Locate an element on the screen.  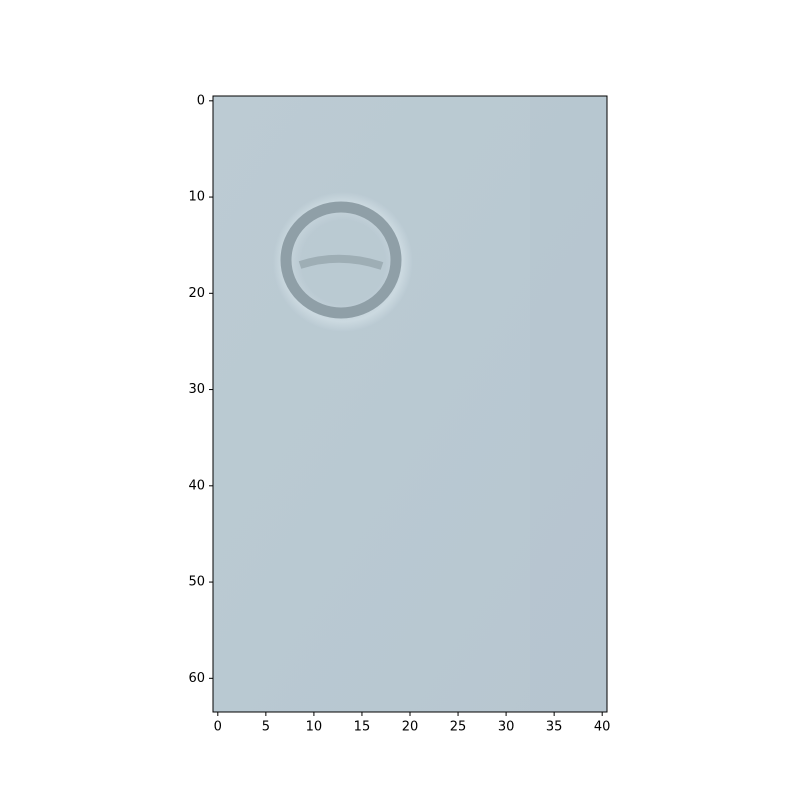
x-tick-label: 20 is located at coordinates (410, 727).